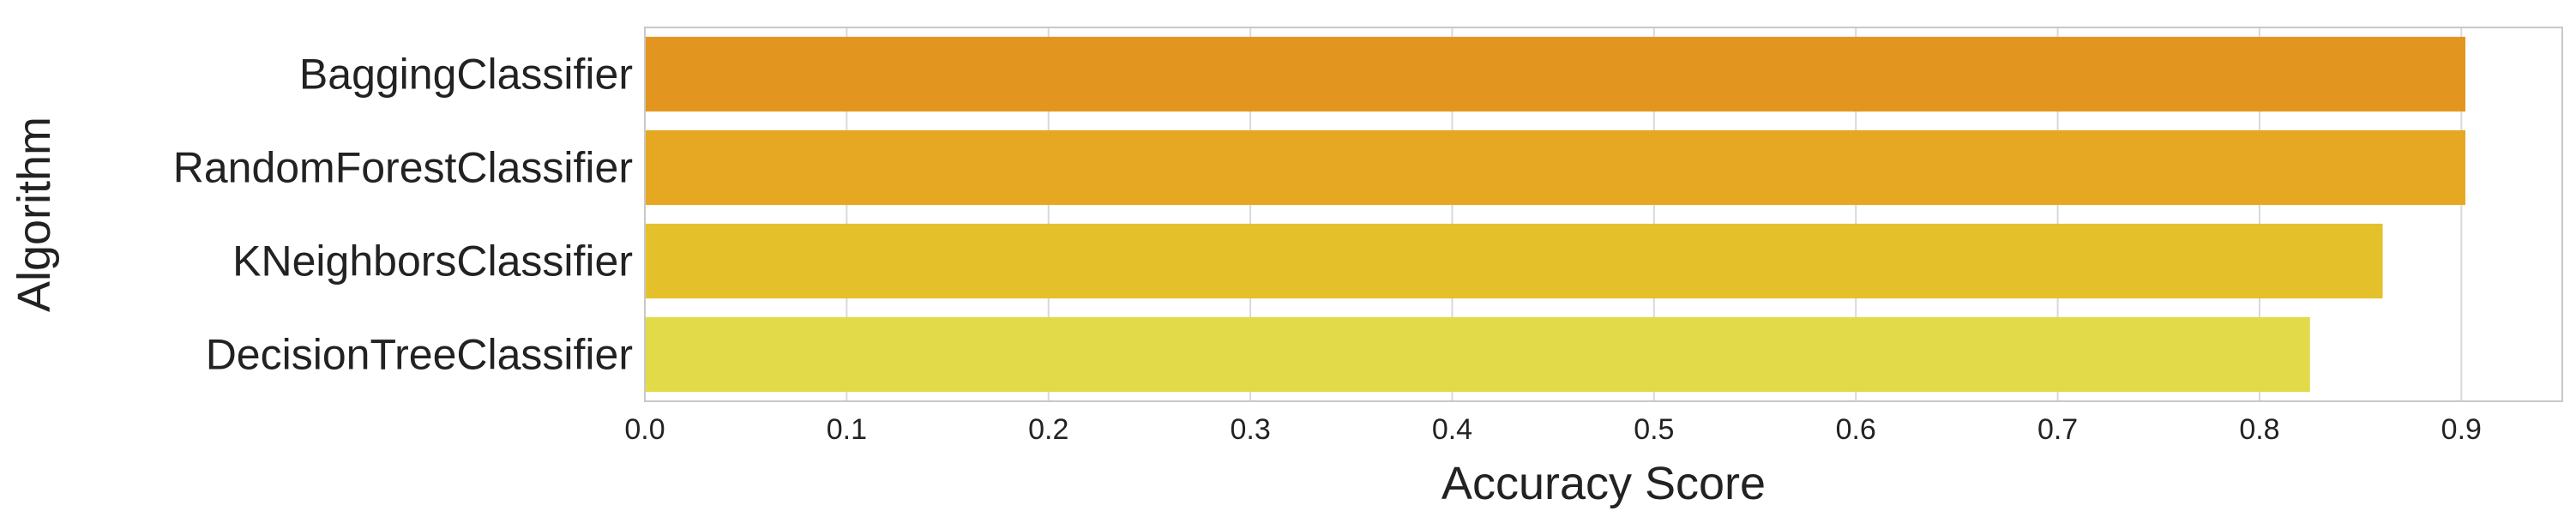  I want to click on x-tick-label: 0.2, so click(1048, 430).